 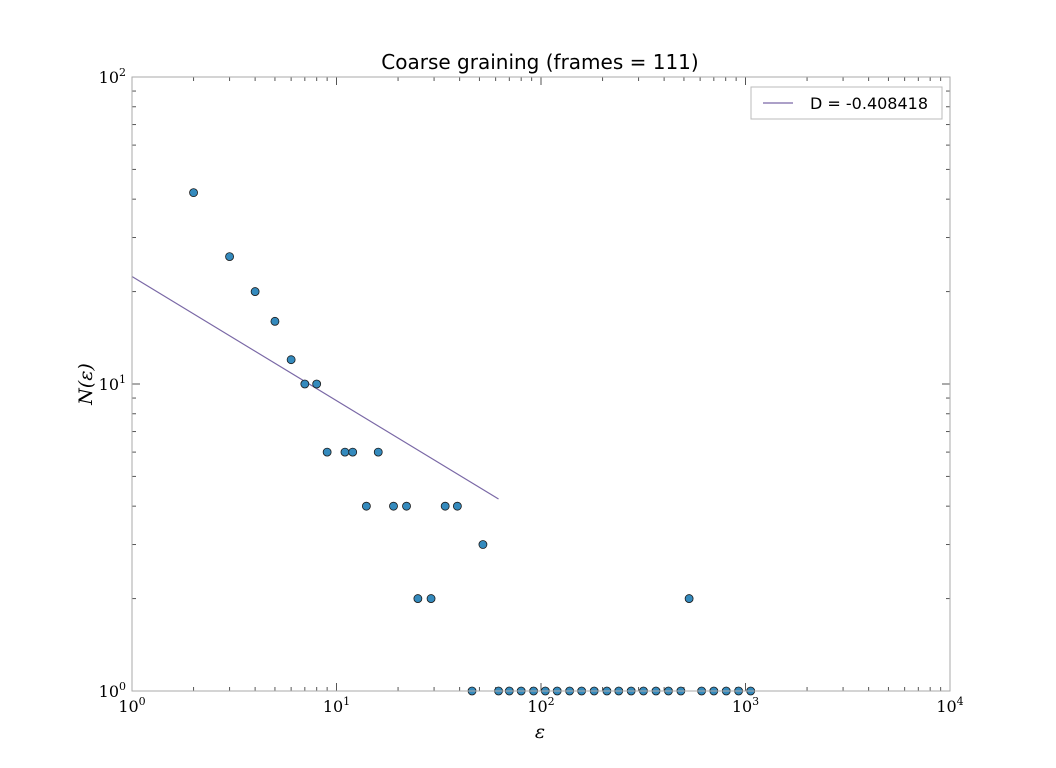 What do you see at coordinates (869, 103) in the screenshot?
I see `legend-entry-label: D = -0.408418` at bounding box center [869, 103].